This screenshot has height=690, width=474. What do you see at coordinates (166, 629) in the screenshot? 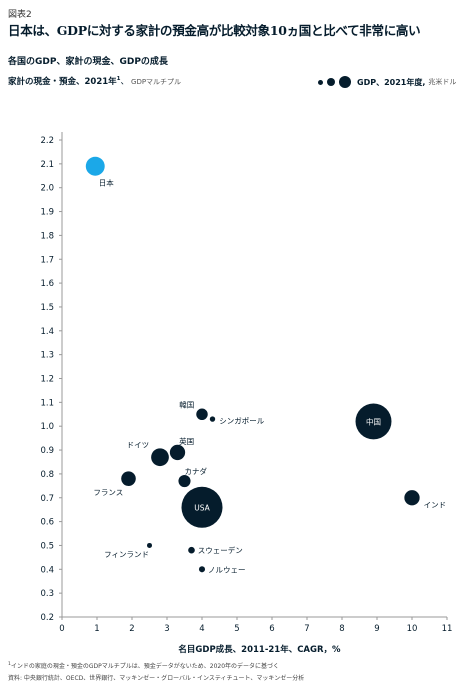
I see `x-tick-label: 3` at bounding box center [166, 629].